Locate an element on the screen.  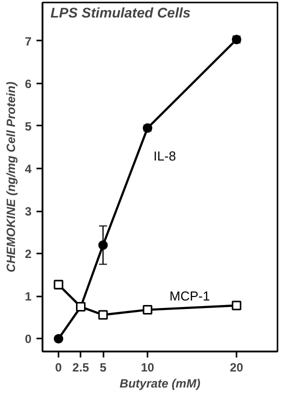
y-tick-label: 4 is located at coordinates (28, 169).